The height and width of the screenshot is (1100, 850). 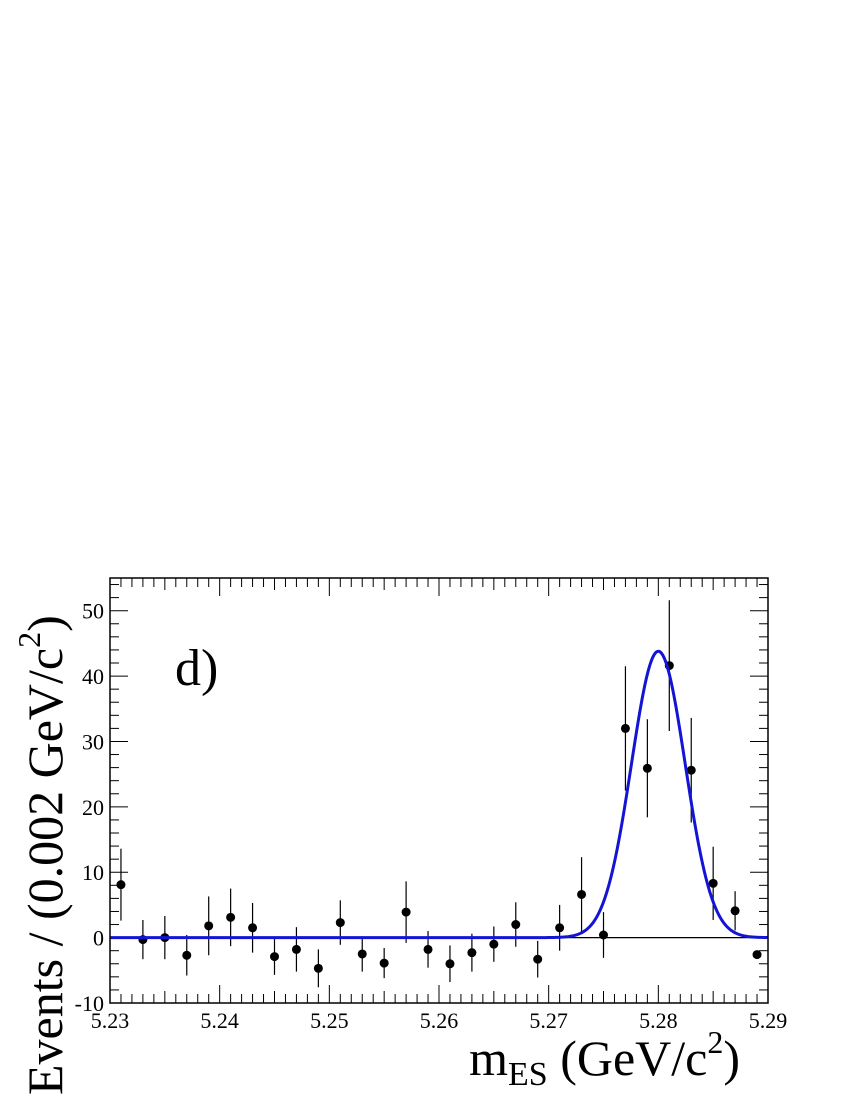 What do you see at coordinates (89, 1003) in the screenshot?
I see `y-tick-label: -10` at bounding box center [89, 1003].